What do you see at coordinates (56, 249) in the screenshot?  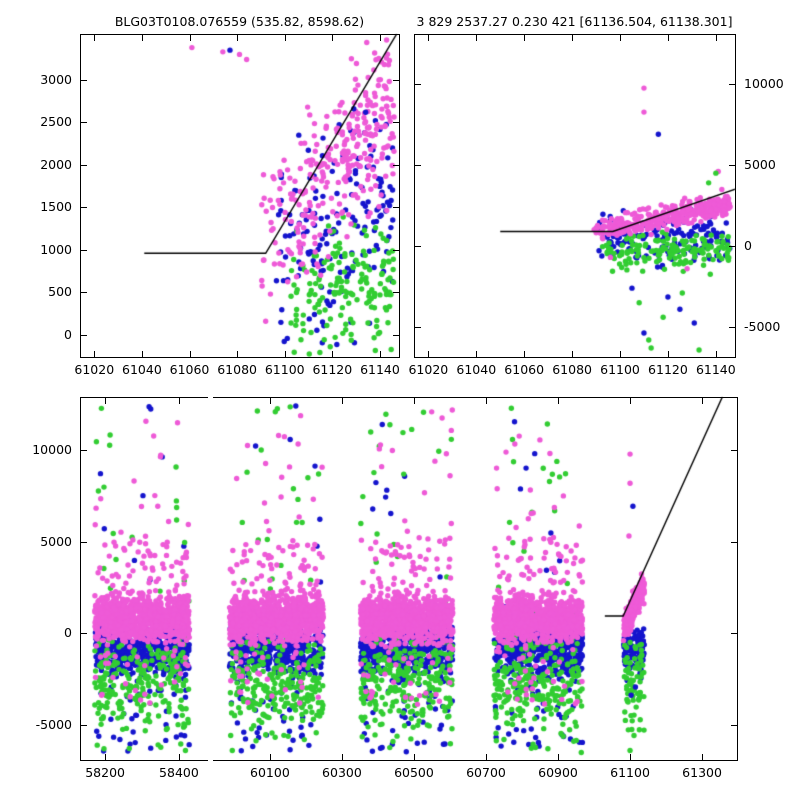 I see `y-tick-label: 1000` at bounding box center [56, 249].